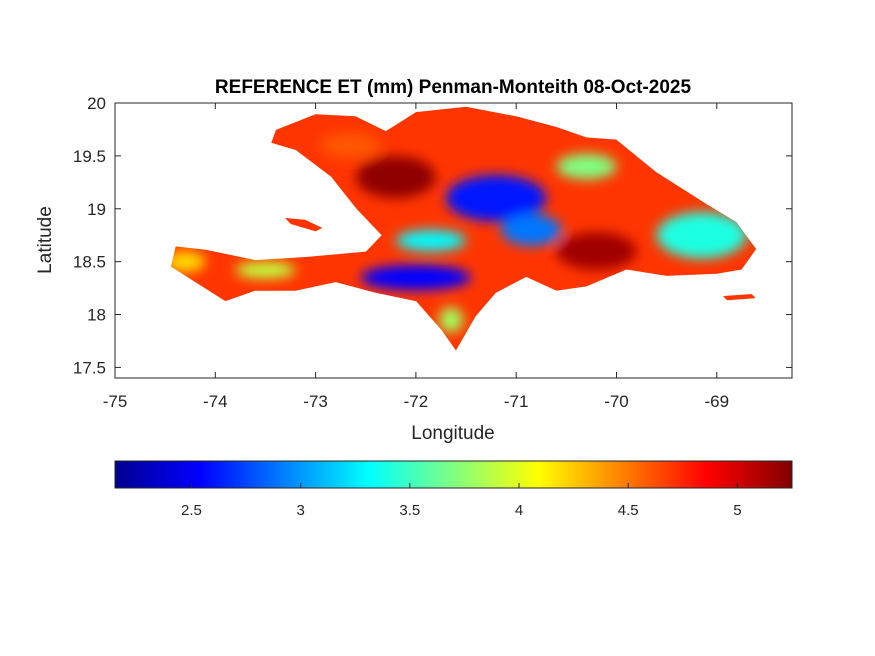 Image resolution: width=875 pixels, height=656 pixels. Describe the element at coordinates (45, 240) in the screenshot. I see `y-axis-label: Latitude` at that location.